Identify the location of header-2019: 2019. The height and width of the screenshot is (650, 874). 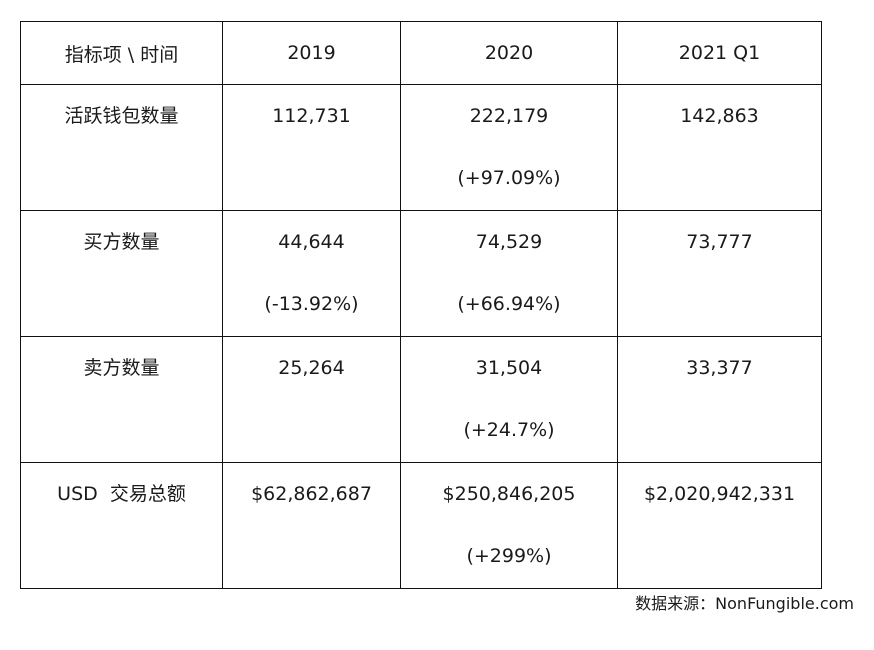
(311, 53).